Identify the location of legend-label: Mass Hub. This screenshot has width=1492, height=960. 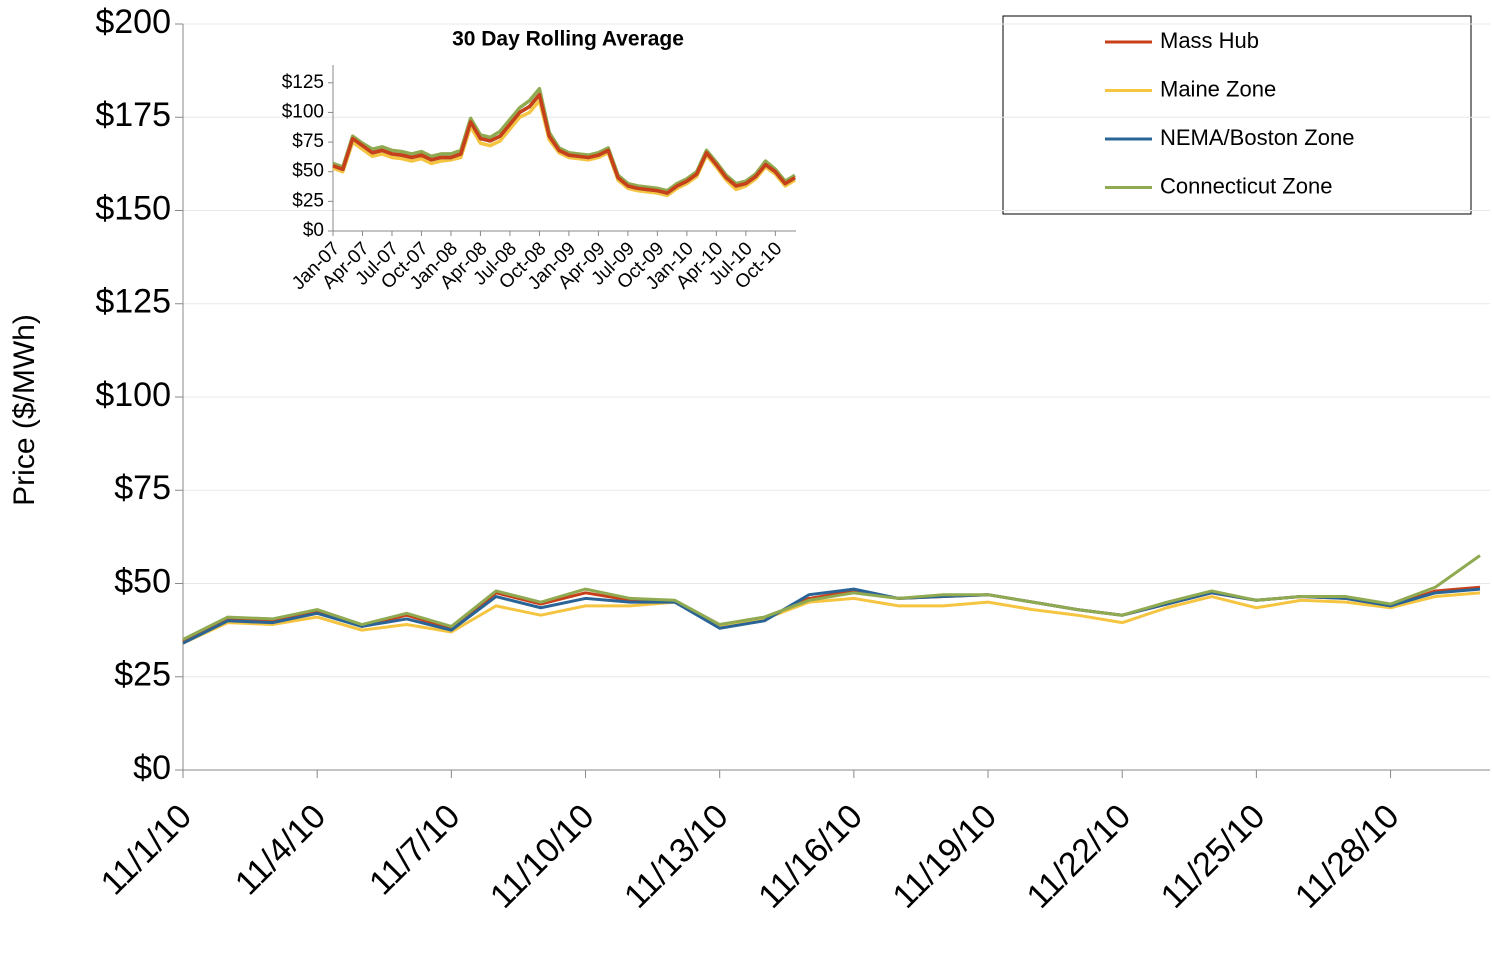
(1209, 40).